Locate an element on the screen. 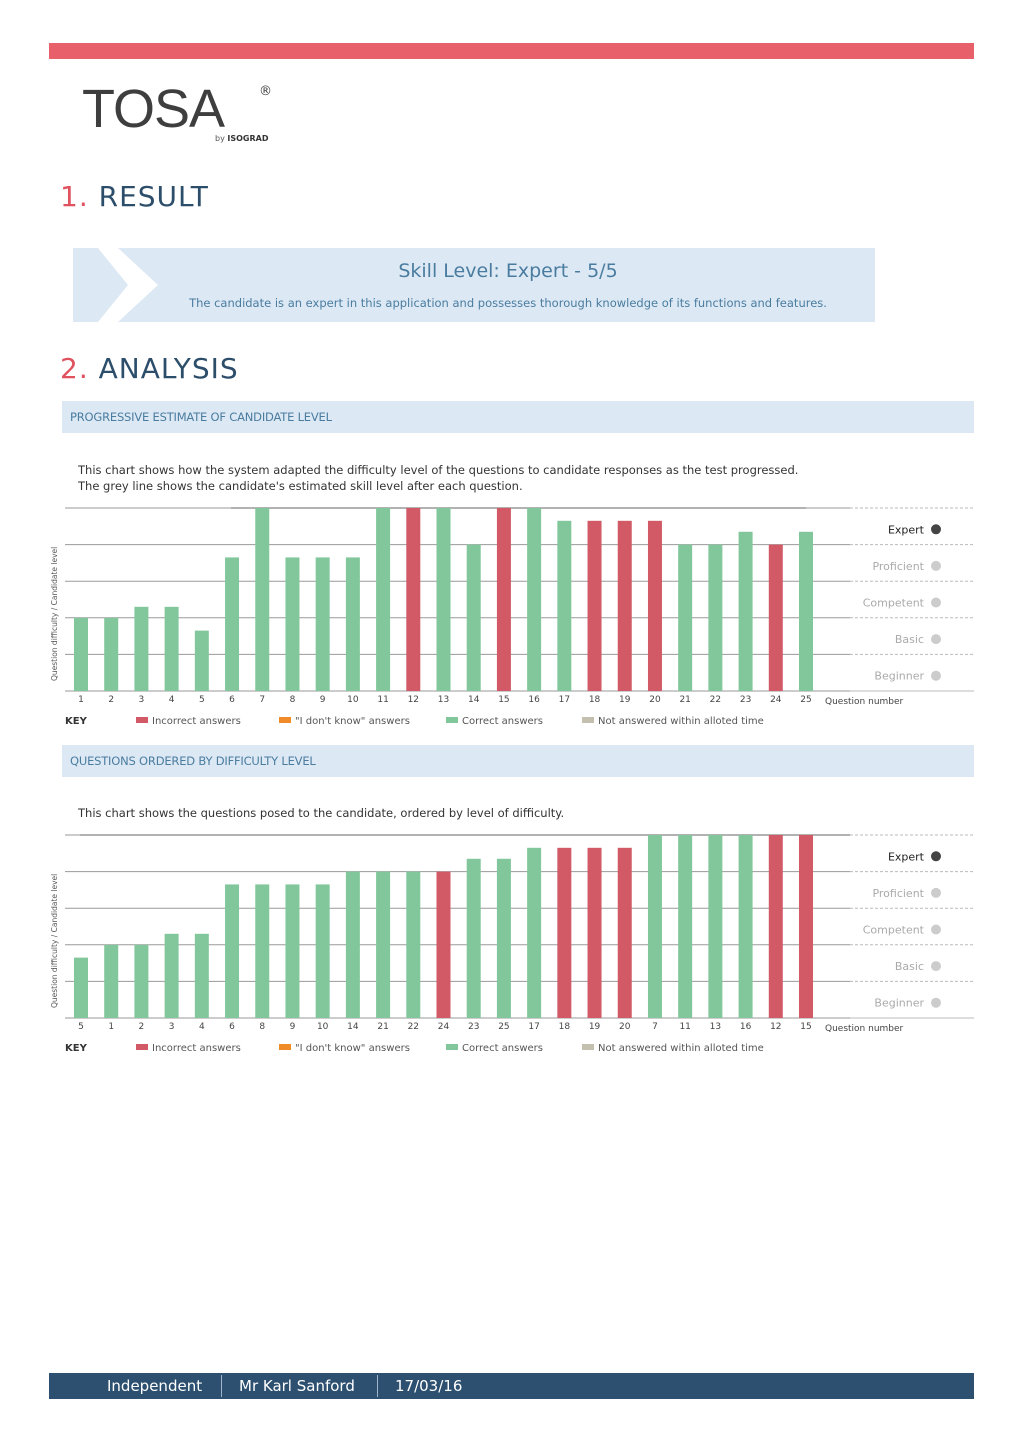 The width and height of the screenshot is (1024, 1450). key-text: Incorrect answers is located at coordinates (196, 721).